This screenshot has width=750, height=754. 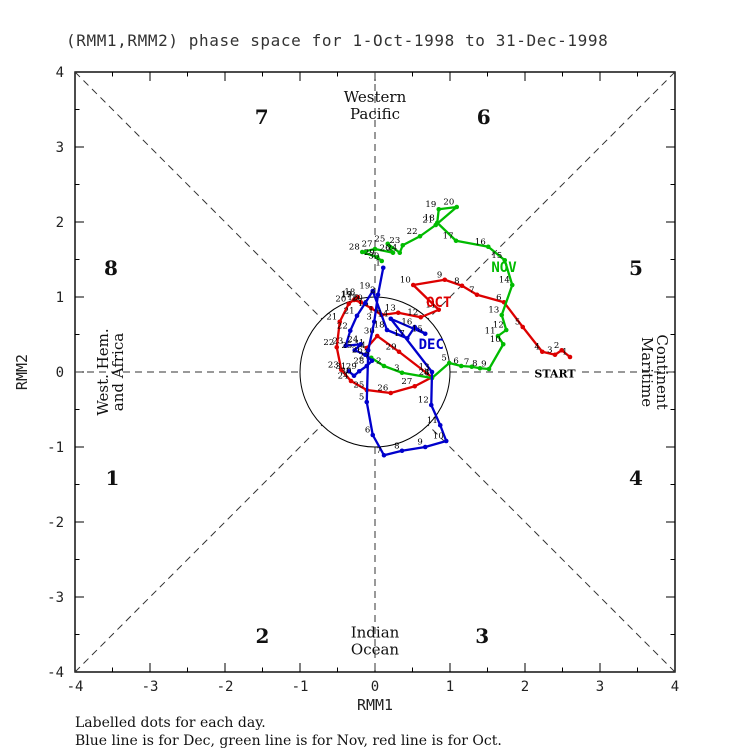 I want to click on day-label-oct-20: 20, so click(x=340, y=299).